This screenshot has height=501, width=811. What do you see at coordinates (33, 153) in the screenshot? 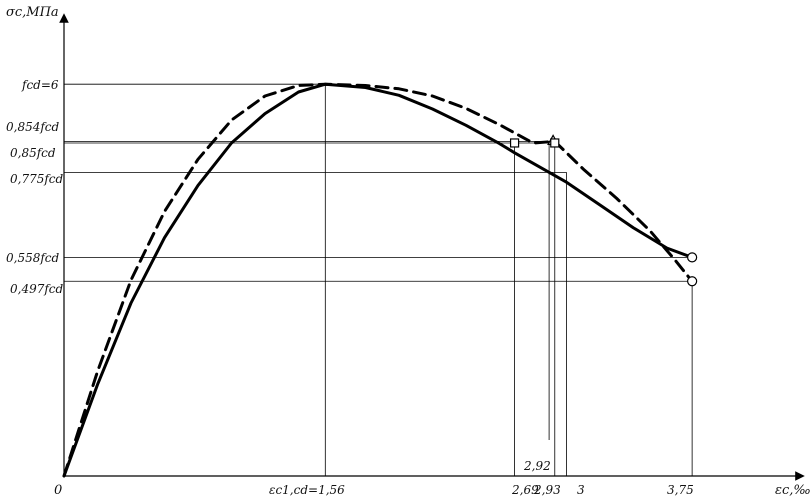
I see `y-tick-label: 0,85fcd` at bounding box center [33, 153].